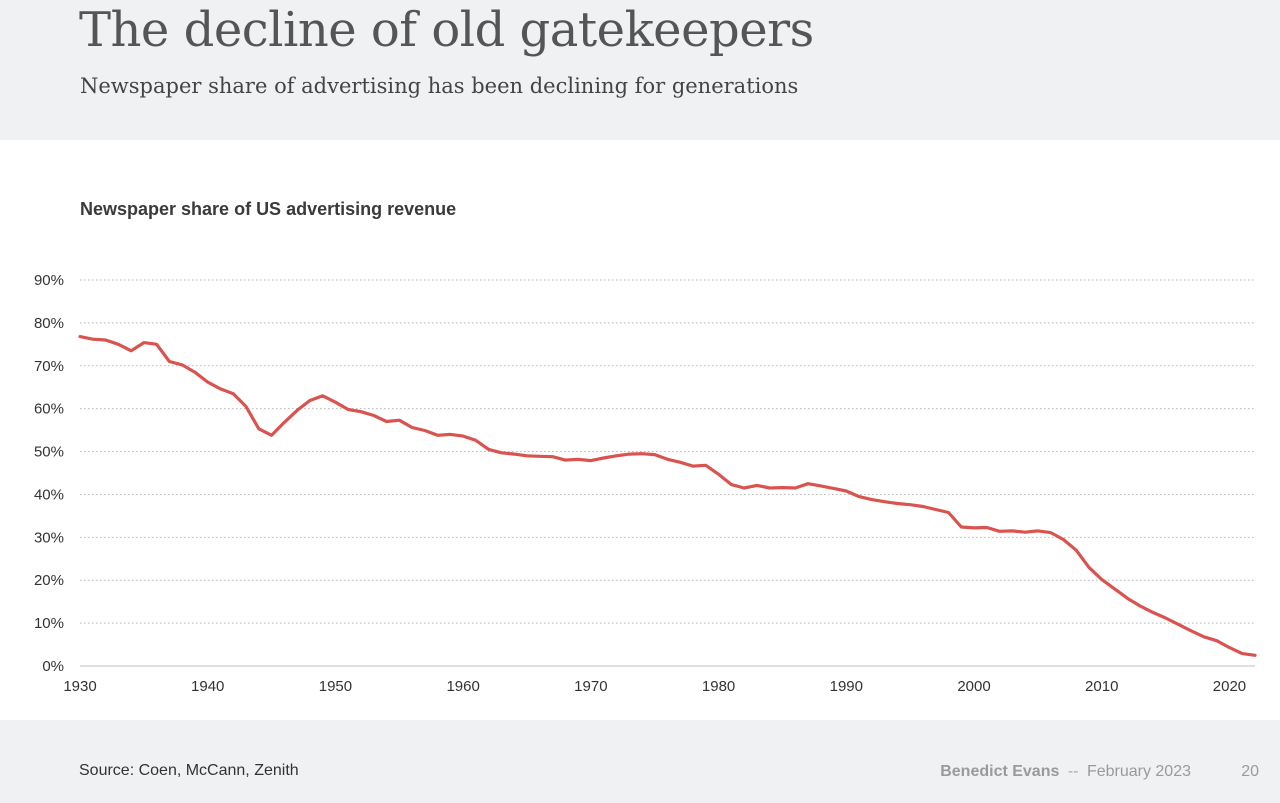  What do you see at coordinates (49, 323) in the screenshot?
I see `y-tick-label: 80%` at bounding box center [49, 323].